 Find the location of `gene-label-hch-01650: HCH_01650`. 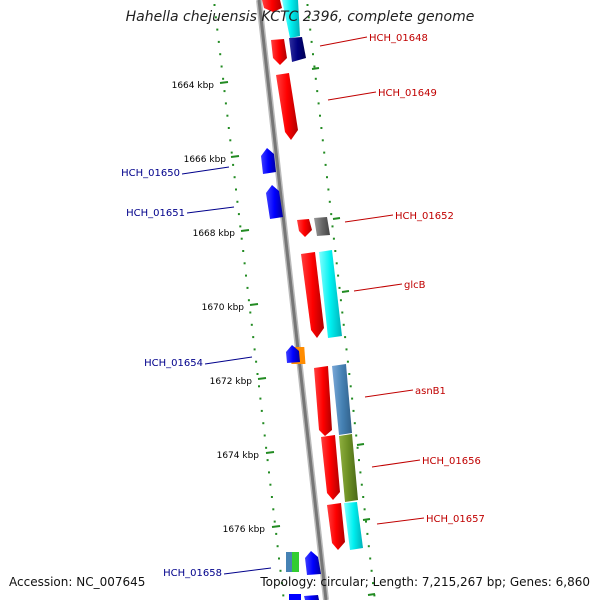

gene-label-hch-01650: HCH_01650 is located at coordinates (175, 172).